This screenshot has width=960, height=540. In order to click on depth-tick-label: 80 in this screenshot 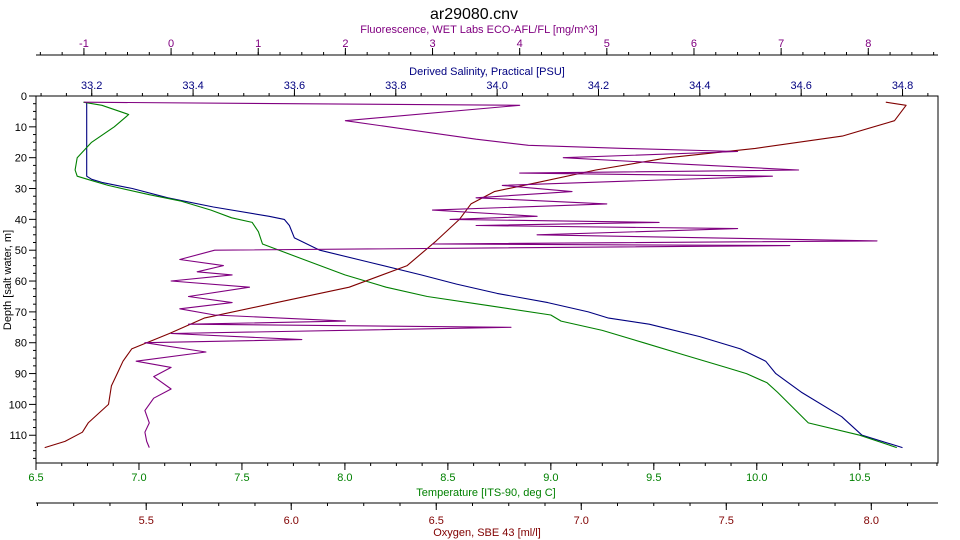, I will do `click(21, 344)`.